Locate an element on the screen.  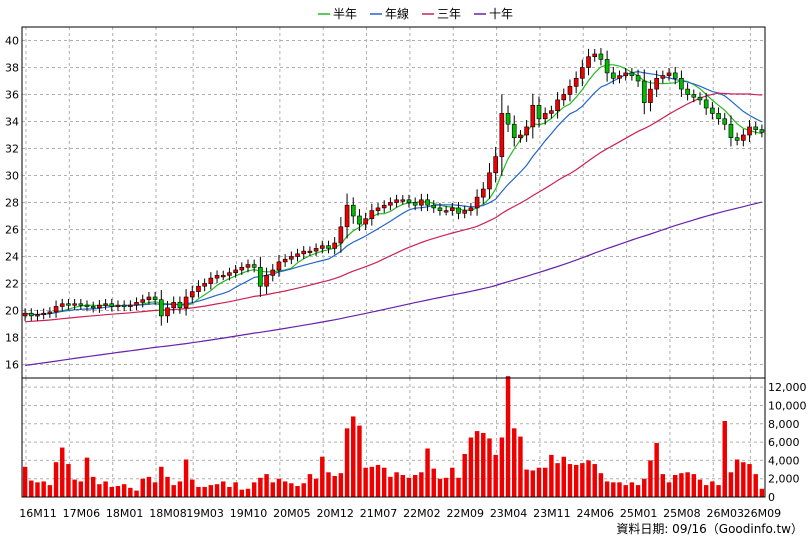
price-tick-label: 22 is located at coordinates (12, 284).